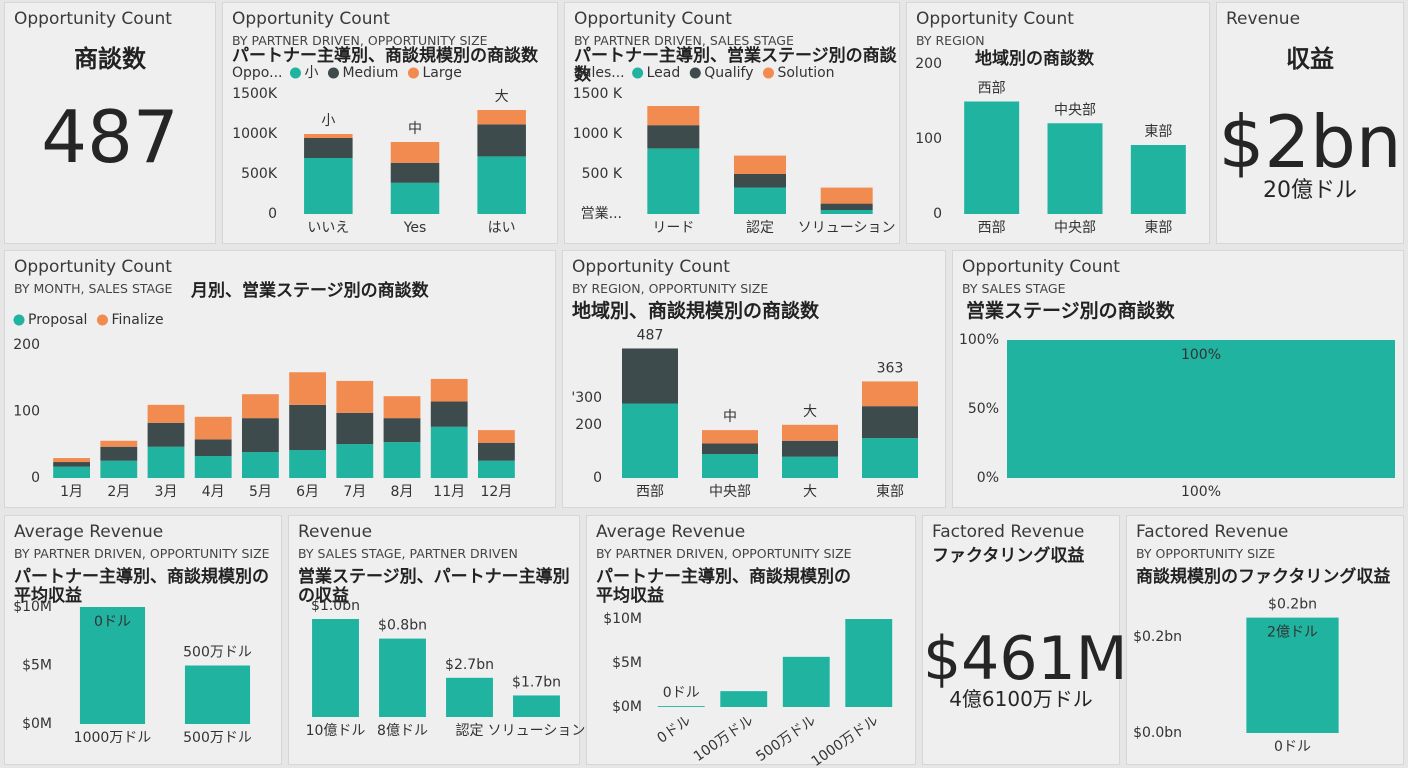 Image resolution: width=1408 pixels, height=768 pixels. I want to click on tile-heading: パートナー主導別、商談規模別の商談数, so click(385, 56).